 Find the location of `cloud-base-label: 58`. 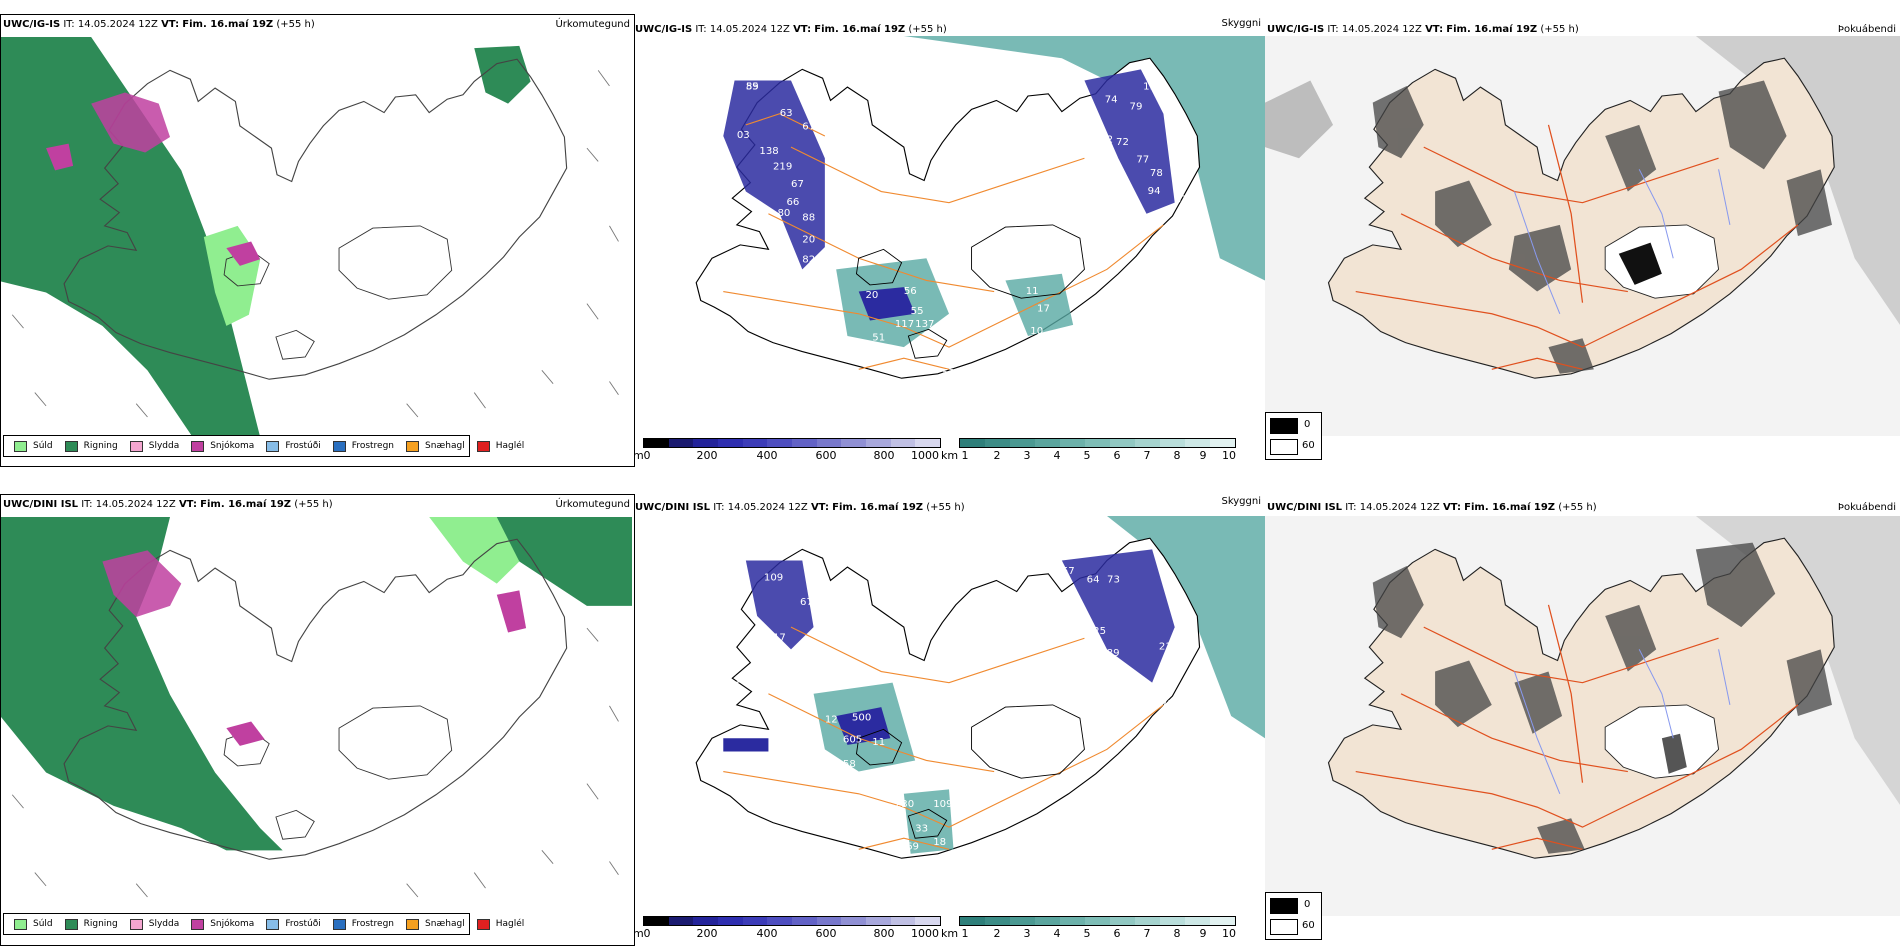

cloud-base-label: 58 is located at coordinates (849, 764).